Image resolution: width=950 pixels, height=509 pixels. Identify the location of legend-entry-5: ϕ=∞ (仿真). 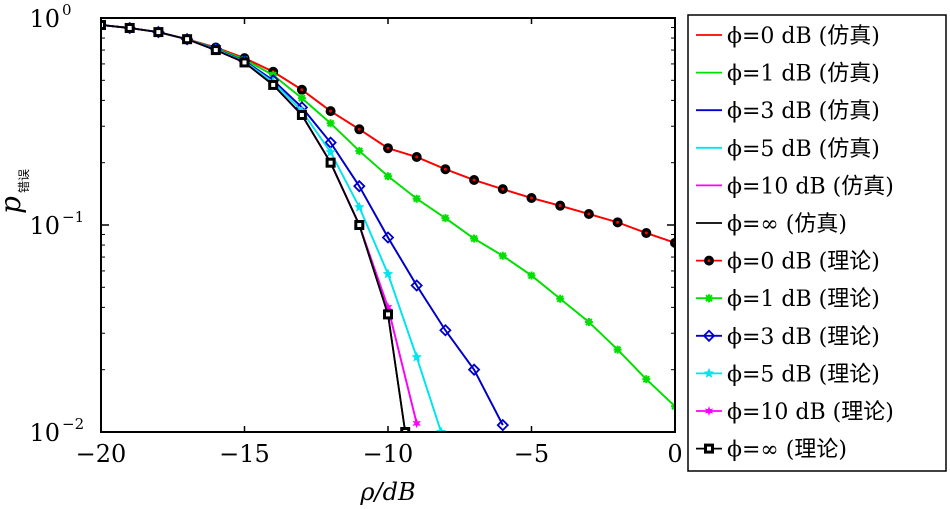
(771, 224).